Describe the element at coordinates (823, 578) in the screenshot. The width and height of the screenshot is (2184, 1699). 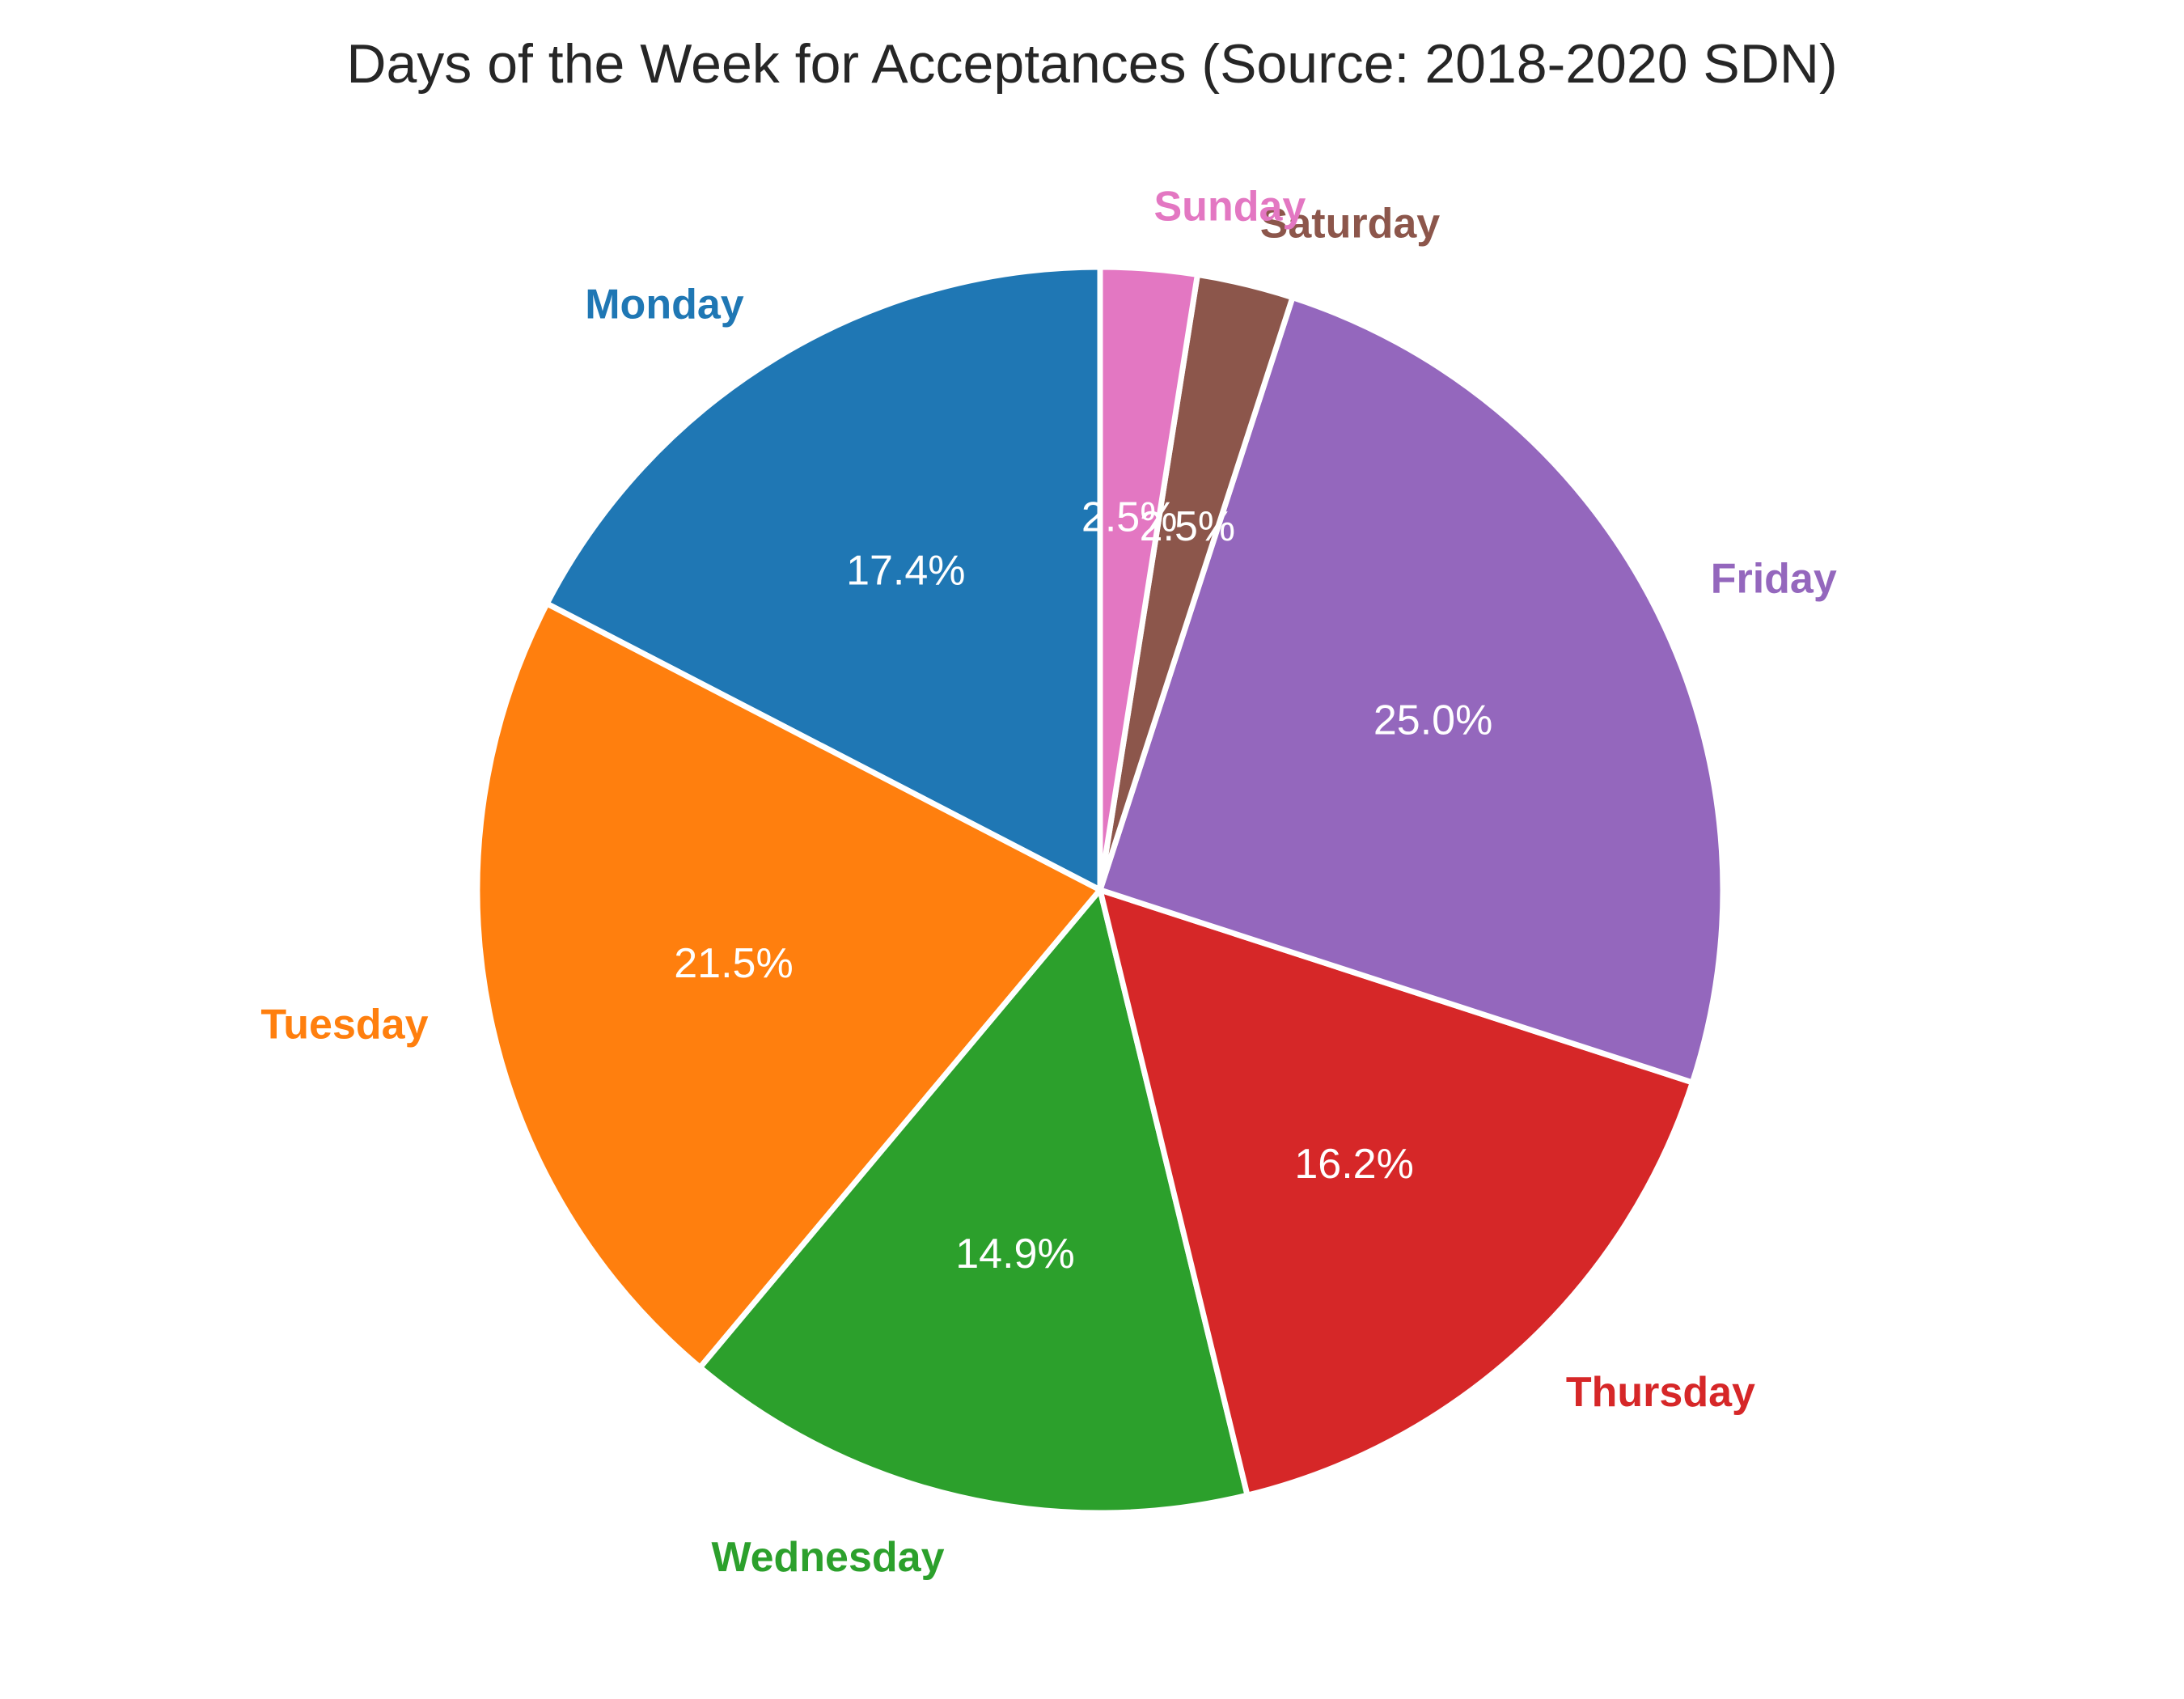
I see `pie-slice-monday` at that location.